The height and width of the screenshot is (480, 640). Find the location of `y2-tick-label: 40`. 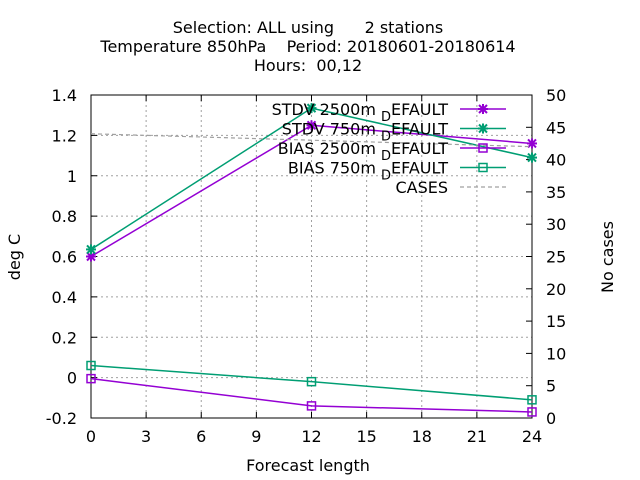

y2-tick-label: 40 is located at coordinates (556, 160).